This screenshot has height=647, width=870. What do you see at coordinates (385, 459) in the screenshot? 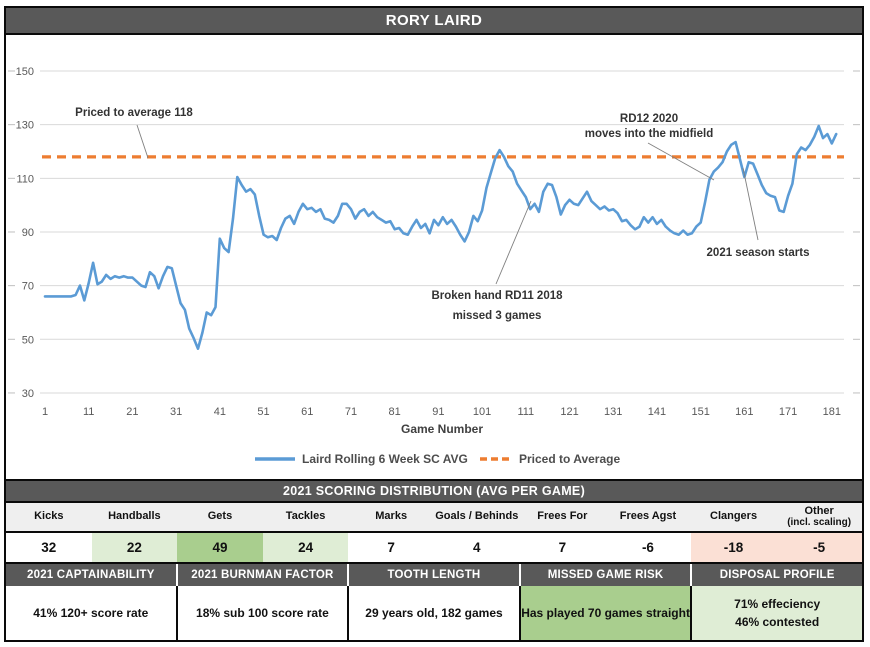
I see `legend-series-label: Laird Rolling 6 Week SC AVG` at bounding box center [385, 459].